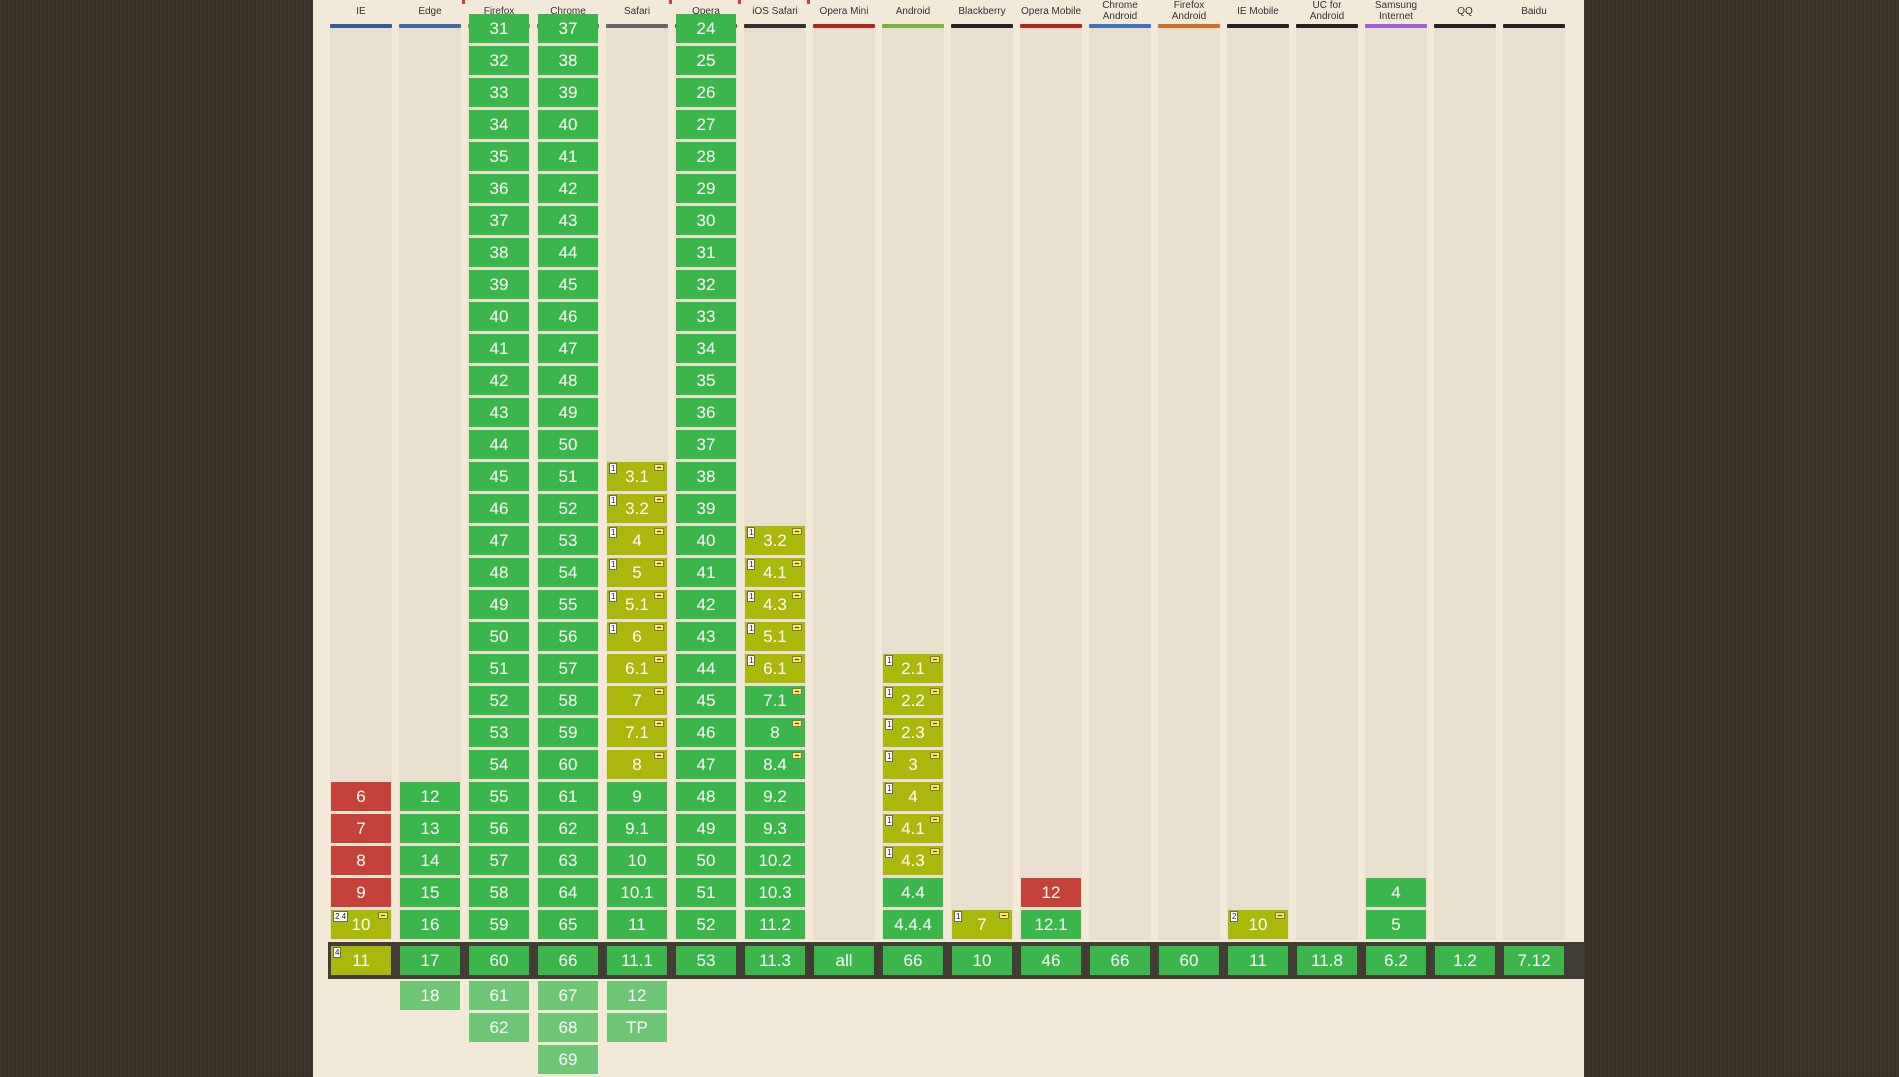 This screenshot has height=1077, width=1899. I want to click on version-cell-opera: 30, so click(706, 220).